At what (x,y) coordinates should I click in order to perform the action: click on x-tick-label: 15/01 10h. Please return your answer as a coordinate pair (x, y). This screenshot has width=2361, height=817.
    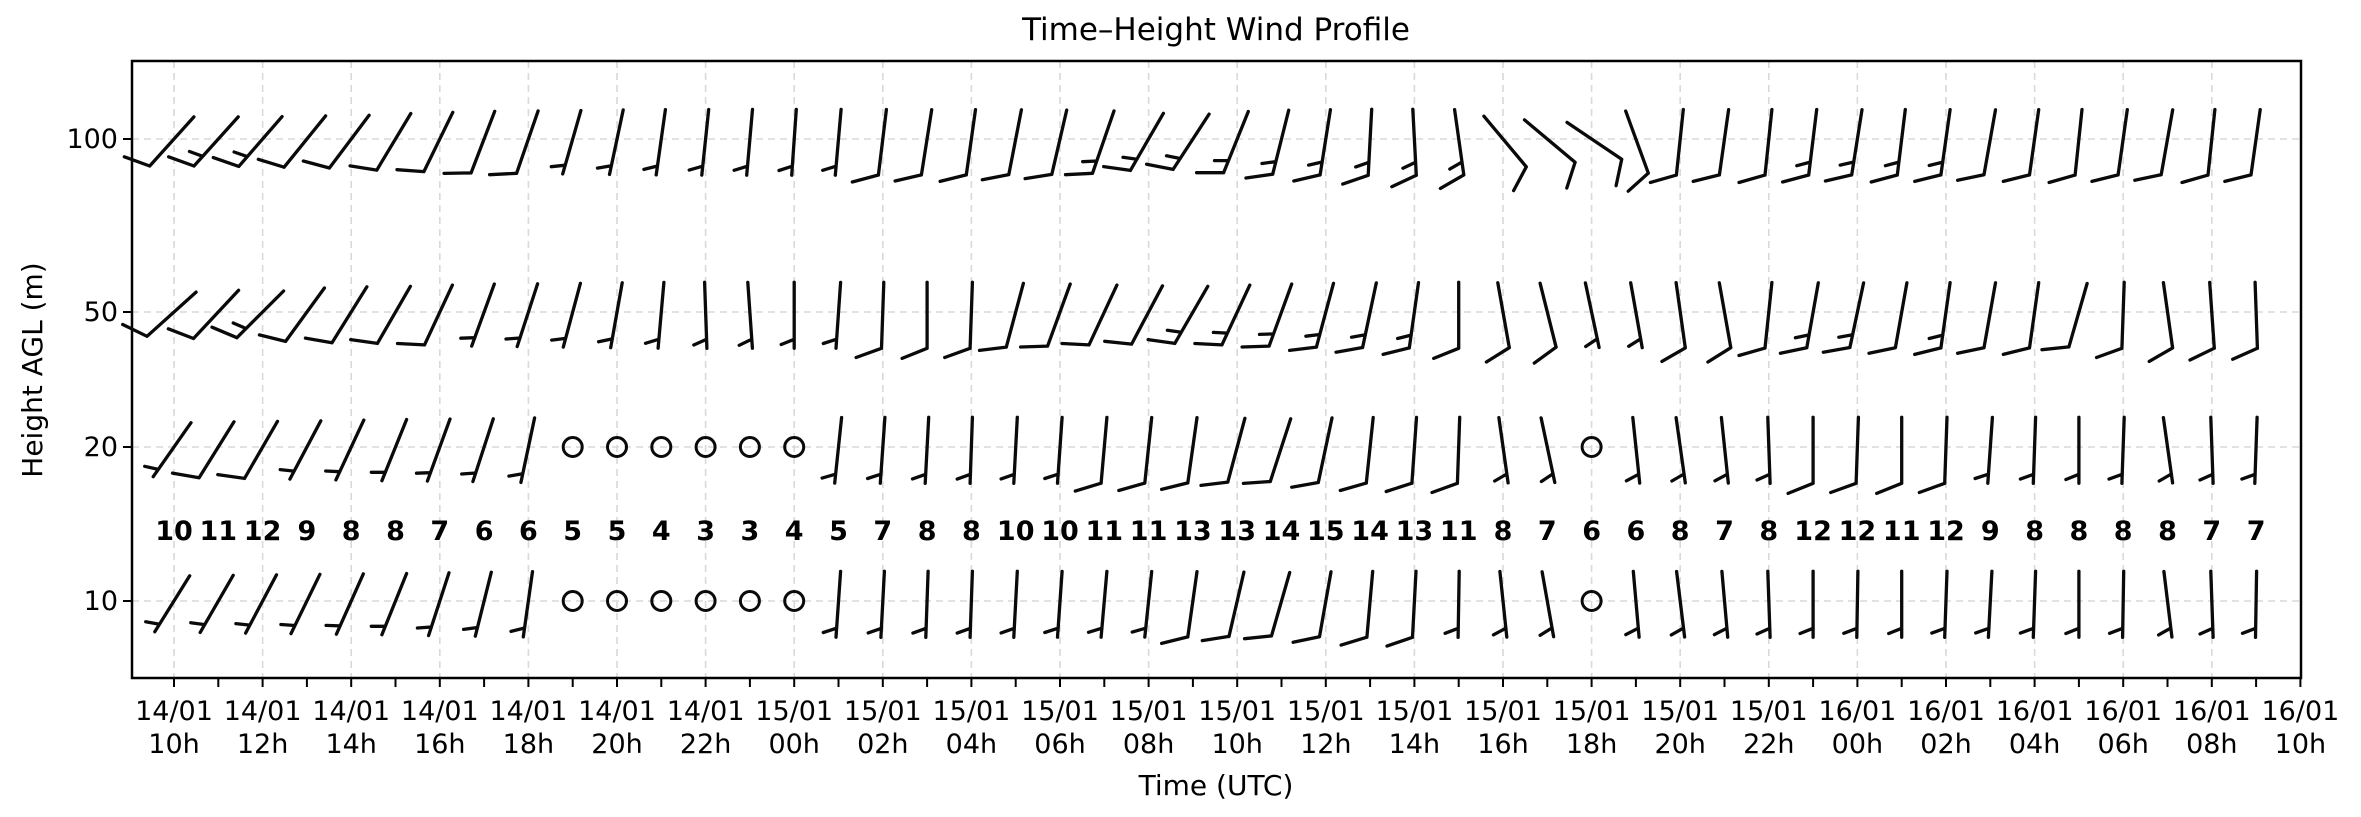
    Looking at the image, I should click on (1237, 728).